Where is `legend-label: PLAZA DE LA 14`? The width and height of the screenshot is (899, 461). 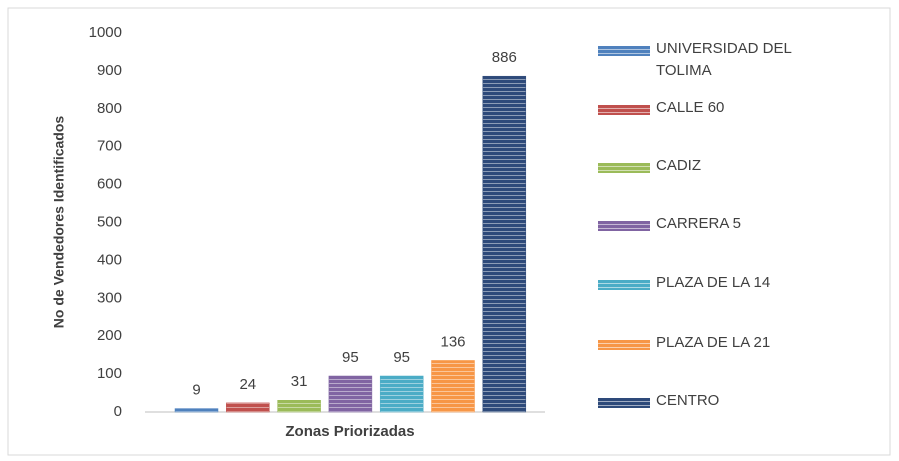
legend-label: PLAZA DE LA 14 is located at coordinates (713, 282).